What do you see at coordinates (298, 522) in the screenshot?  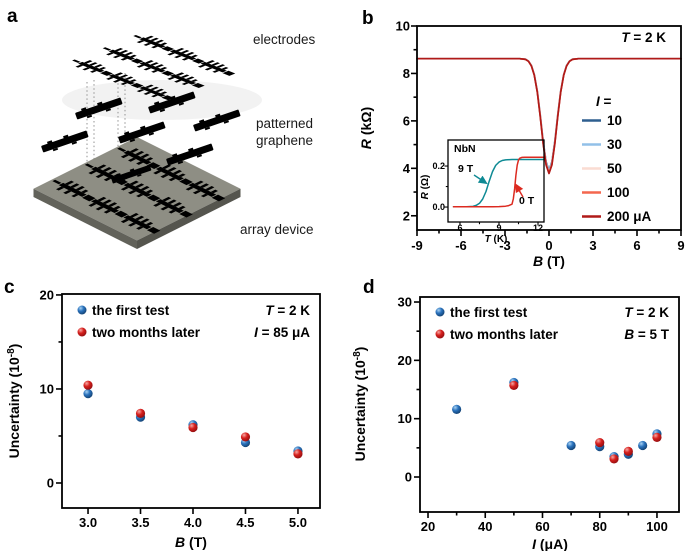 I see `x-tick-label: 5.0` at bounding box center [298, 522].